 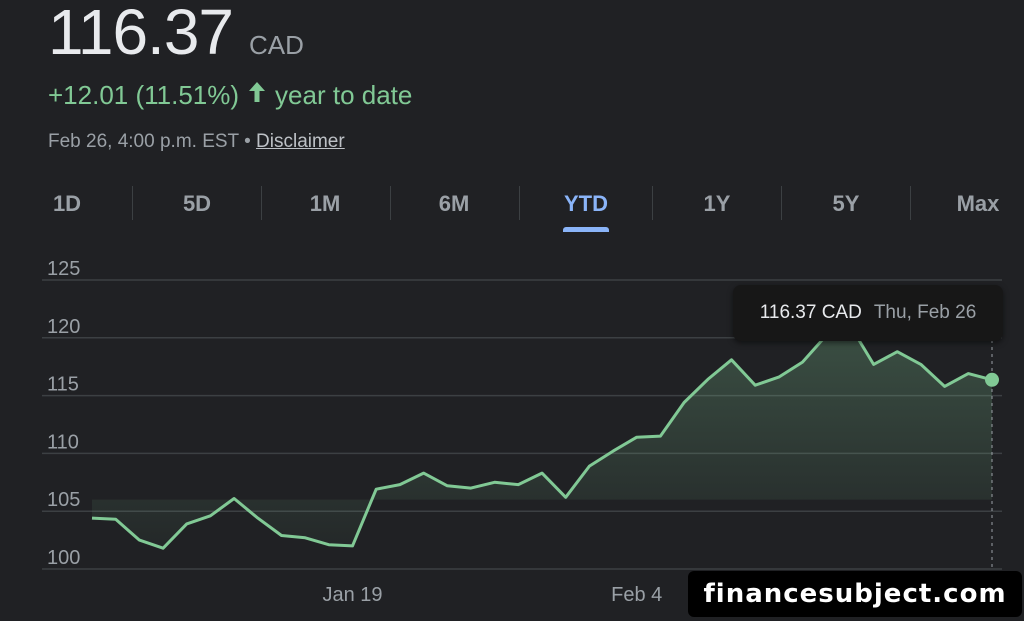 I want to click on timestamp-row: Feb 26, 4:00 p.m. EST • Disclaimer, so click(x=196, y=142).